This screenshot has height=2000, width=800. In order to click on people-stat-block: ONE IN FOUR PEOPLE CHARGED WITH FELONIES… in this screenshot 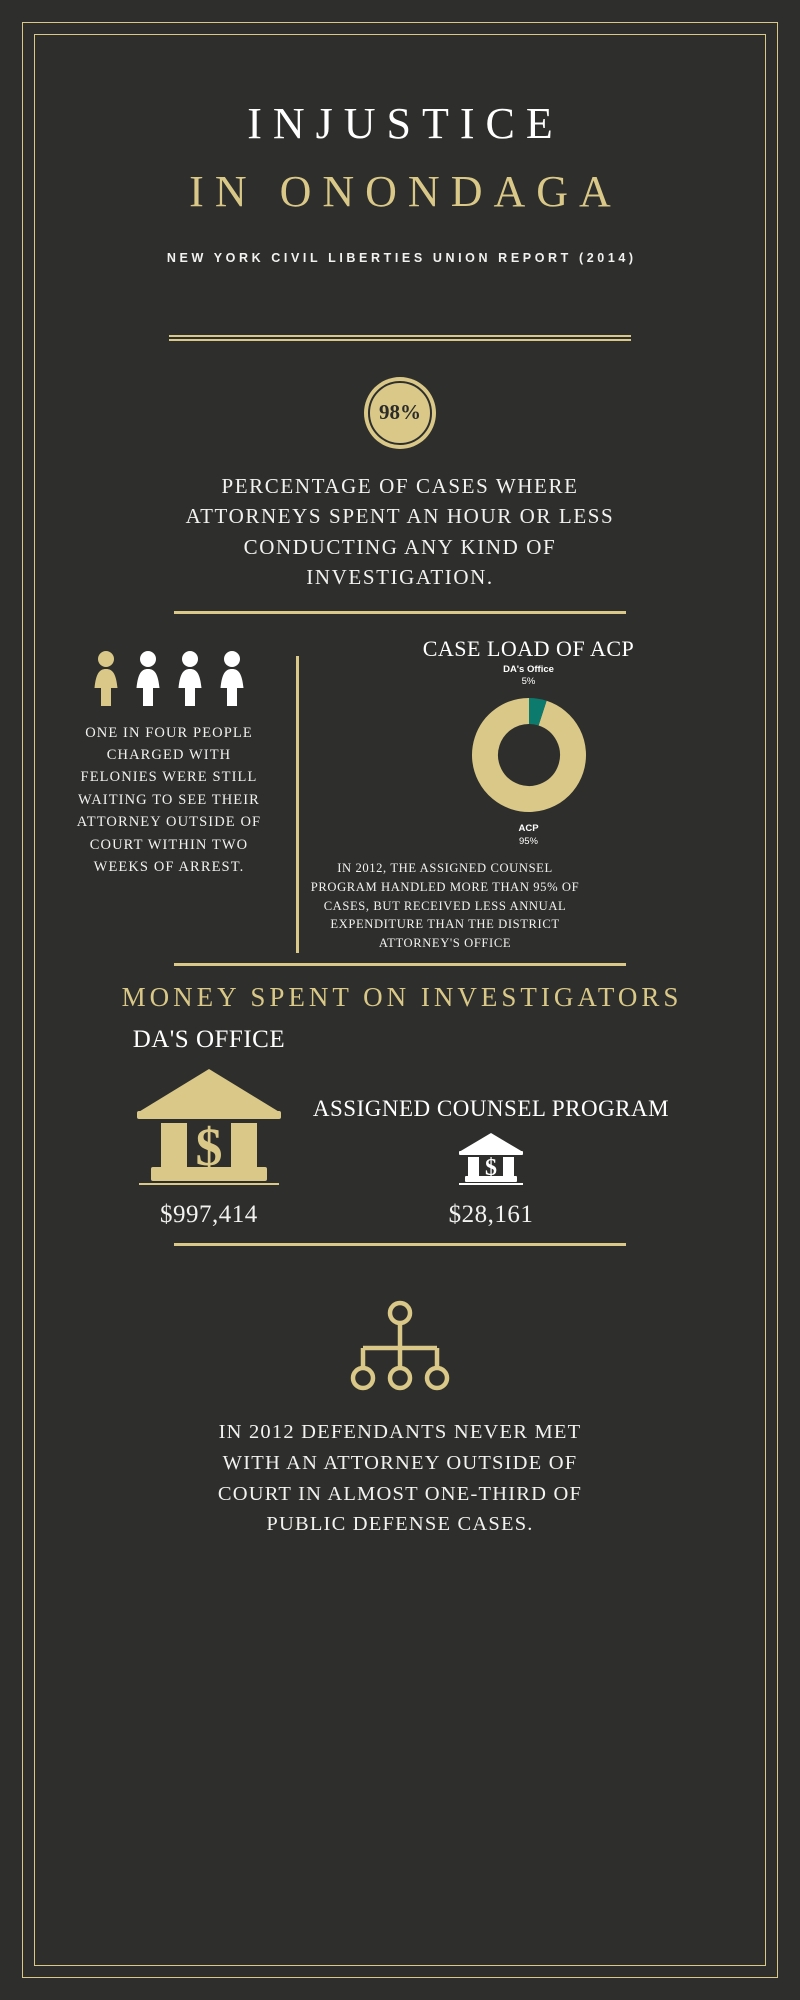, I will do `click(169, 756)`.